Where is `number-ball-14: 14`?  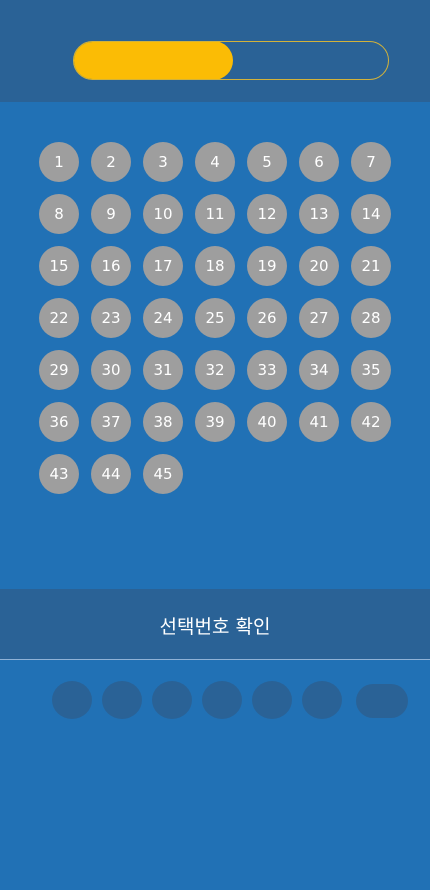
number-ball-14: 14 is located at coordinates (371, 214).